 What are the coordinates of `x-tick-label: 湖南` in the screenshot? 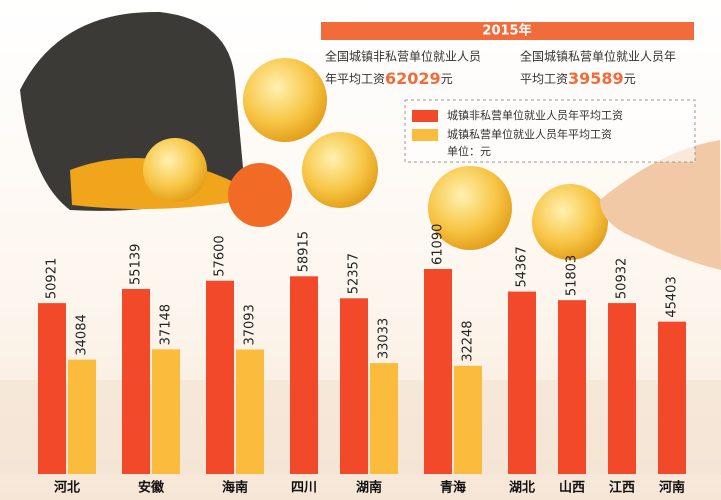 It's located at (369, 488).